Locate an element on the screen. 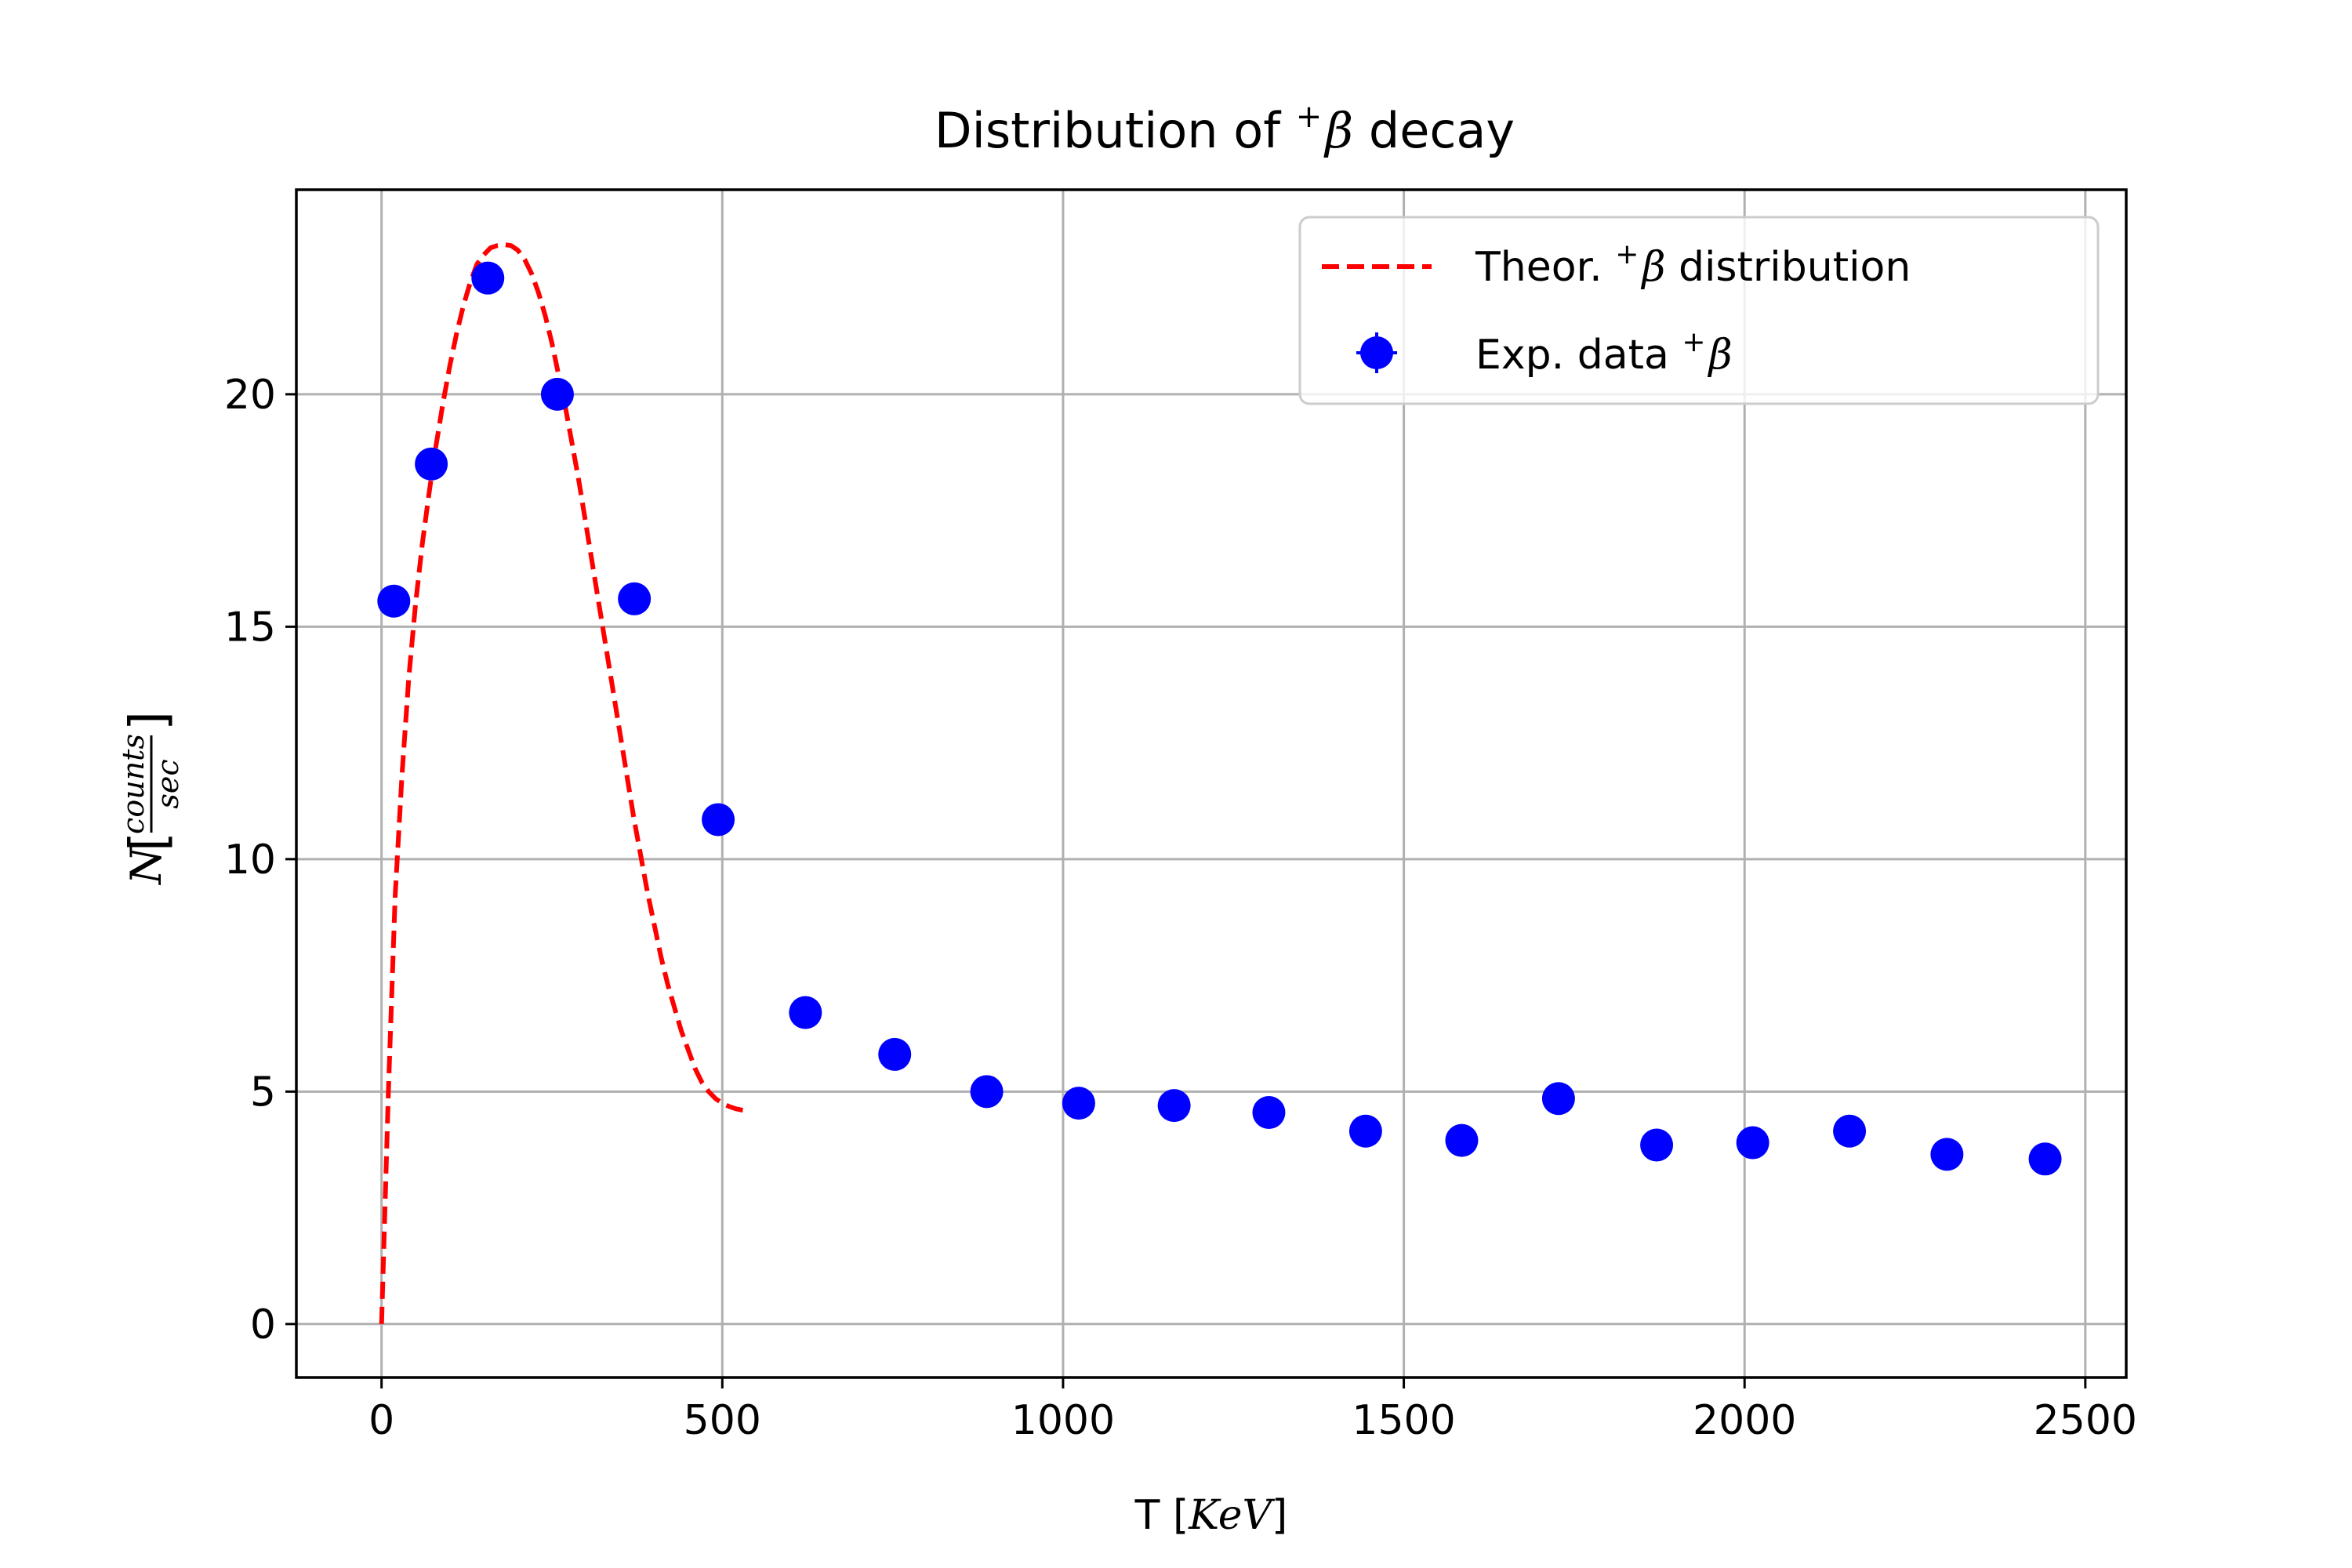 This screenshot has height=1568, width=2352. y-axis-label-bracket-left: [ is located at coordinates (149, 841).